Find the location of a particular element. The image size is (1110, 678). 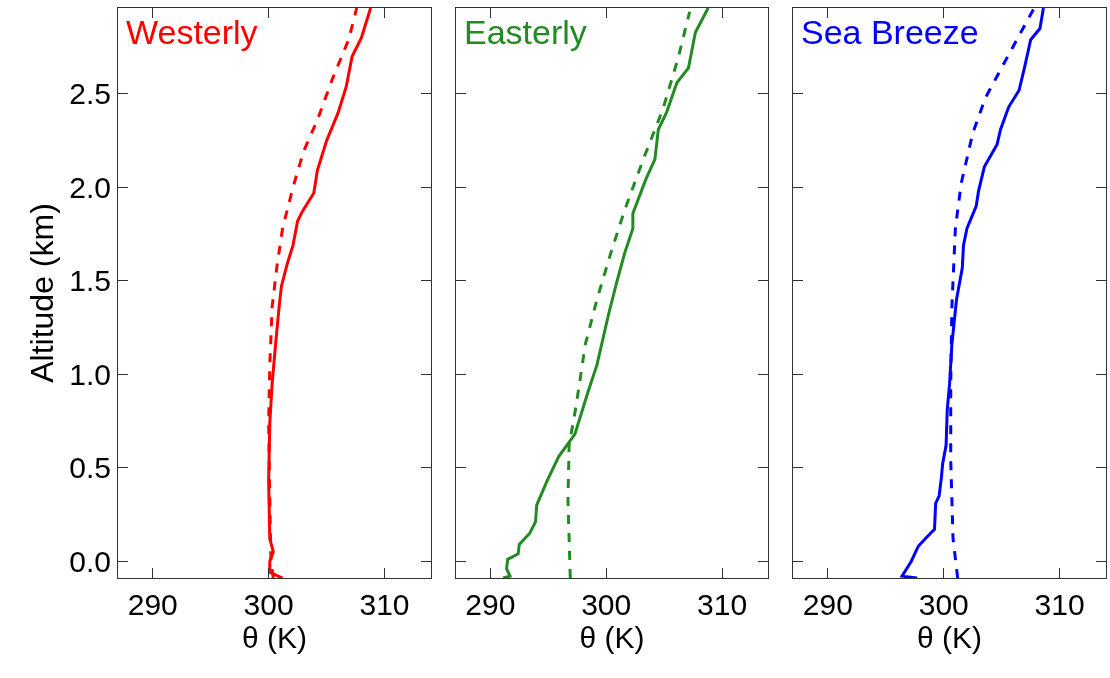

y-tick-label: 0.5 is located at coordinates (90, 468).